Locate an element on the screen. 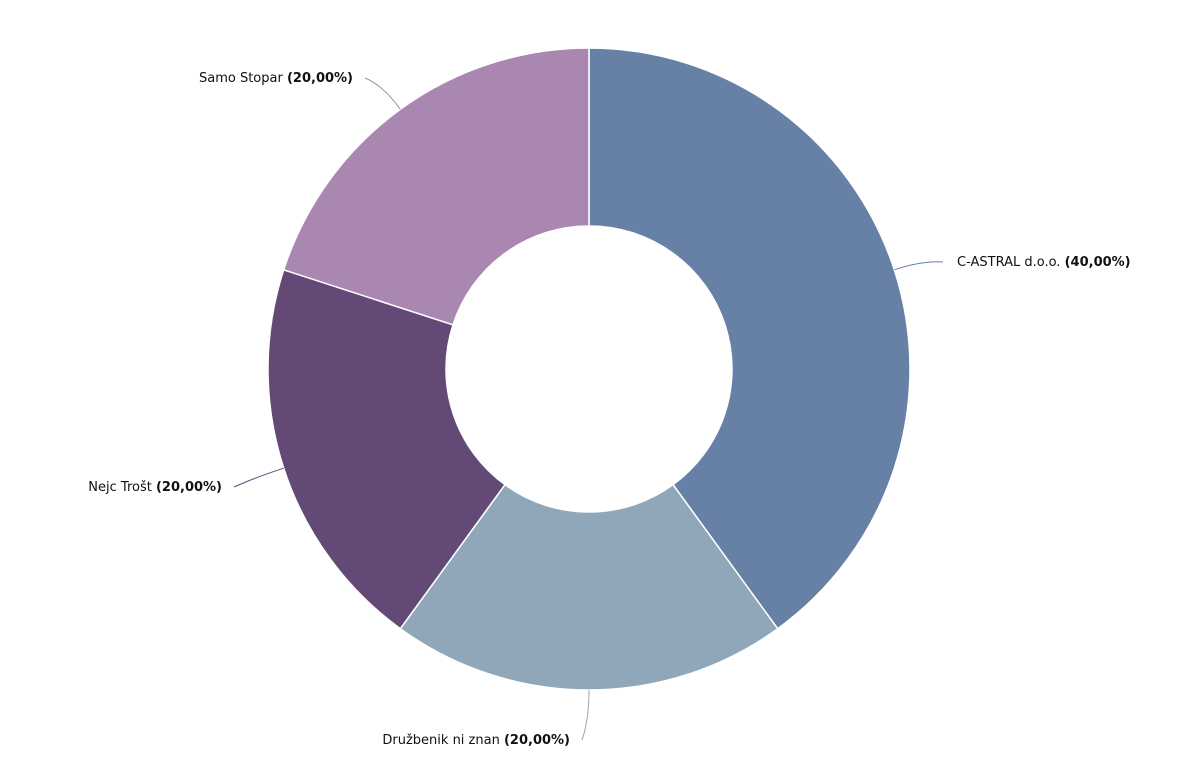 The image size is (1200, 768). slice-label: Samo Stopar (20,00%) is located at coordinates (276, 78).